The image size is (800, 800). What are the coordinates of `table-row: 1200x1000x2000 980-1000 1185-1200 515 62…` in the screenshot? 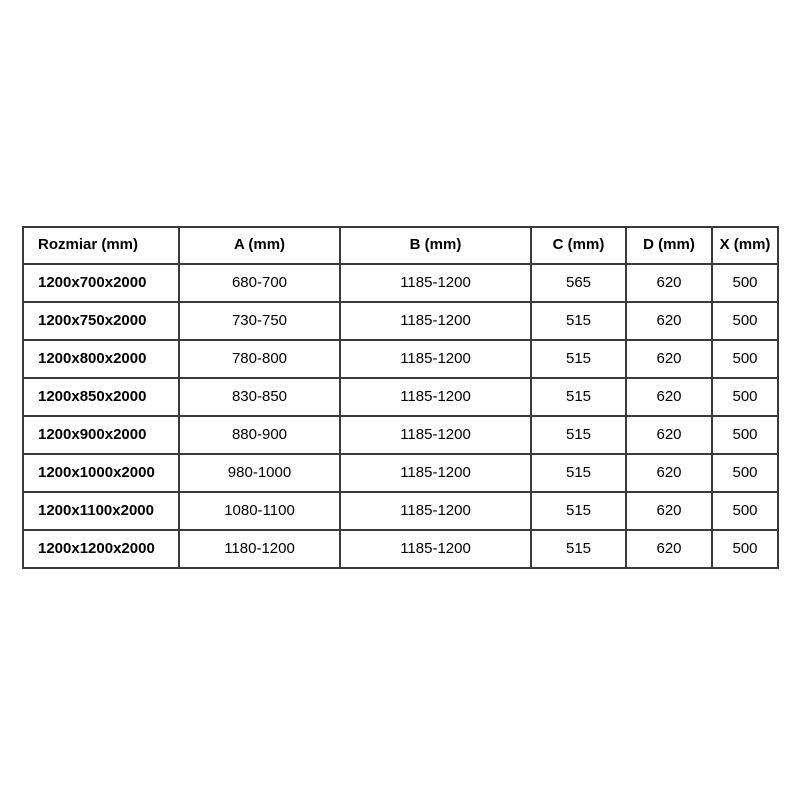 It's located at (400, 473).